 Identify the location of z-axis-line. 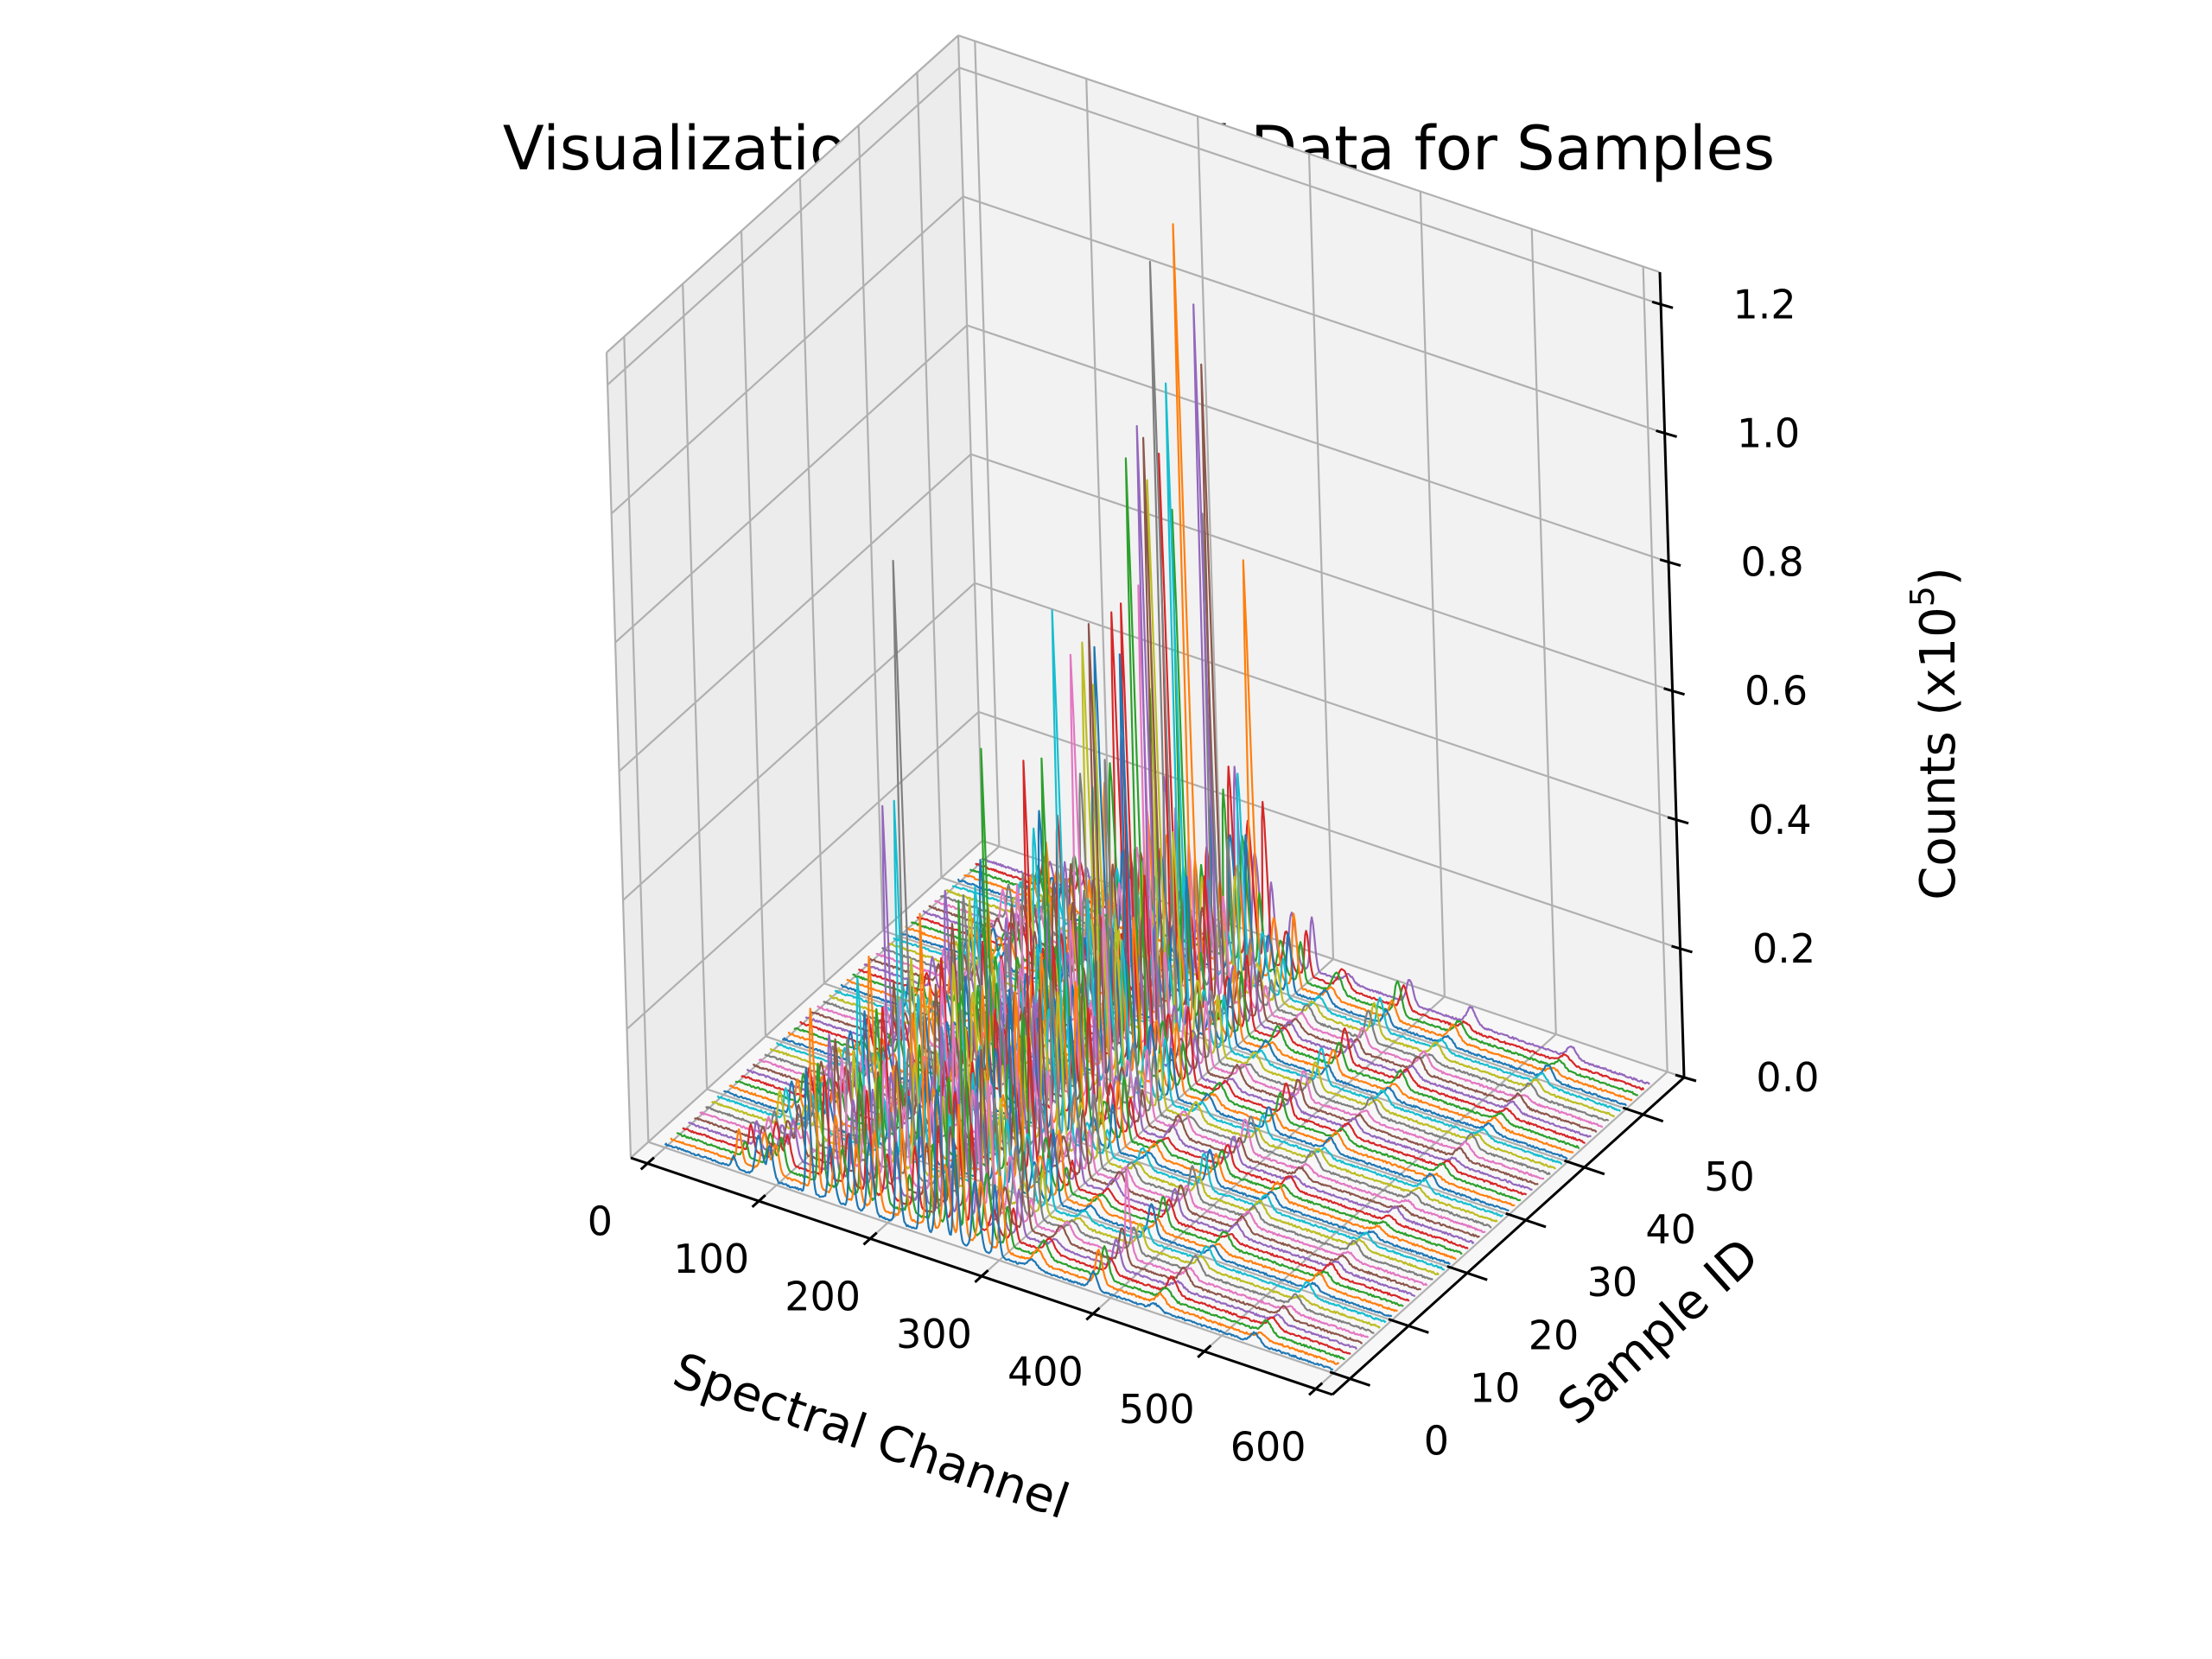
(1672, 674).